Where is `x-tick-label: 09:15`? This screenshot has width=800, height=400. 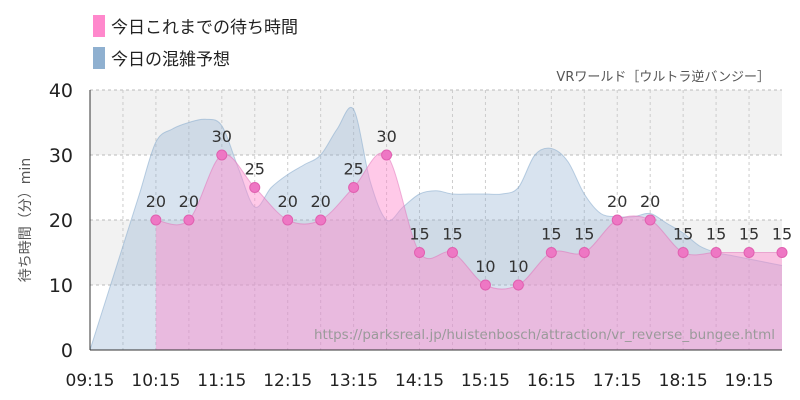
x-tick-label: 09:15 is located at coordinates (90, 381).